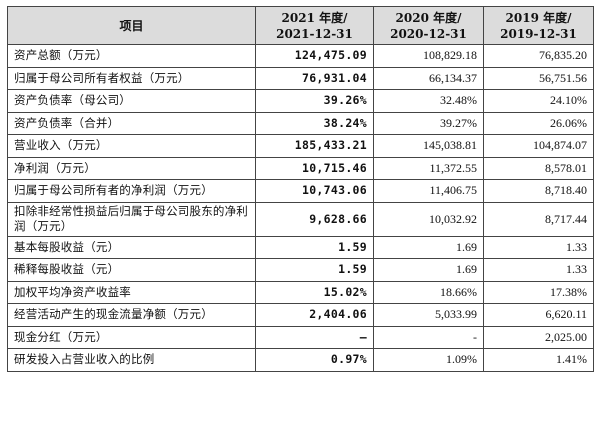 The height and width of the screenshot is (423, 600). What do you see at coordinates (428, 219) in the screenshot?
I see `cell-2020: 10,032.92` at bounding box center [428, 219].